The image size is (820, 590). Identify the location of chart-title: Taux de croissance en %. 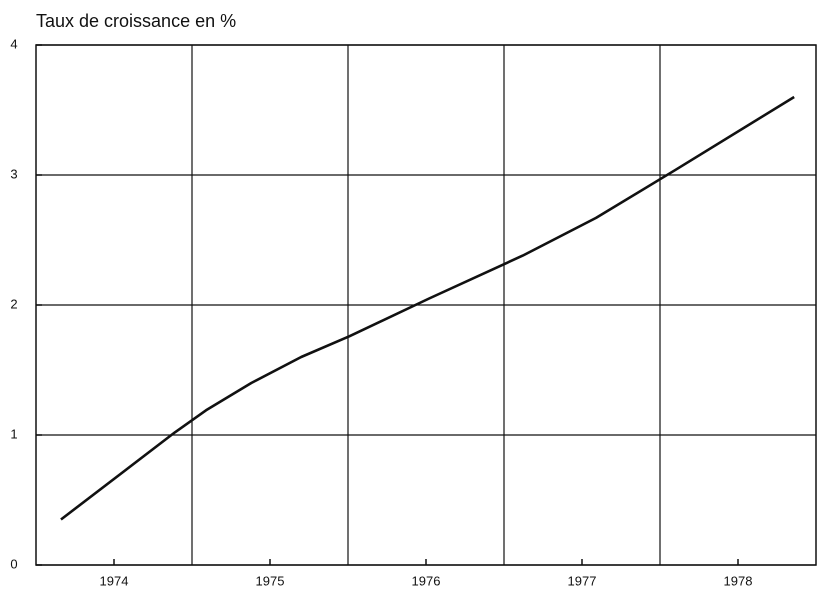
(136, 21).